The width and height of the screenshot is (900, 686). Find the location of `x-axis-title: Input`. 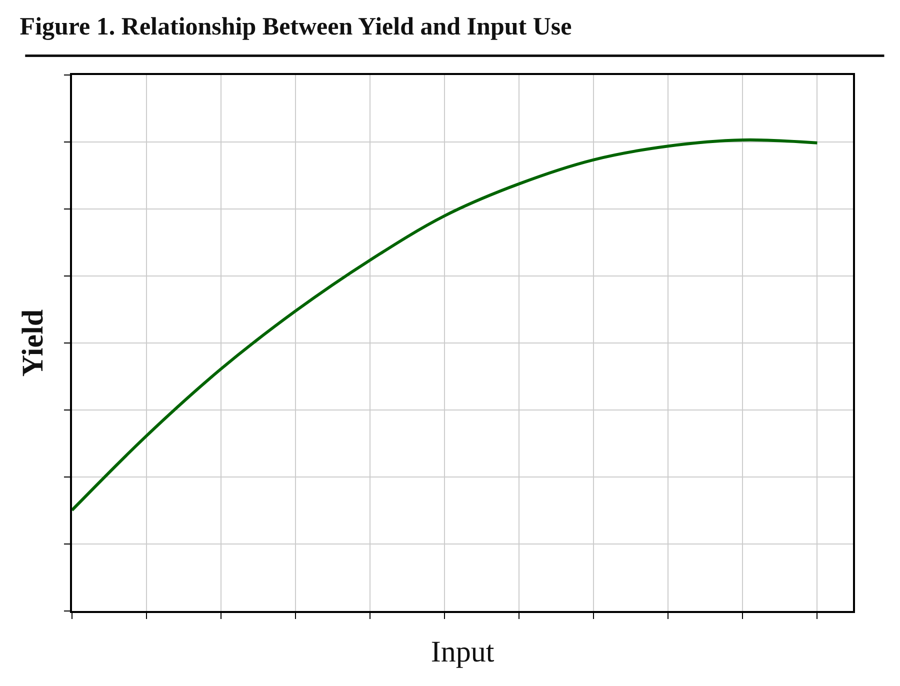

x-axis-title: Input is located at coordinates (462, 651).